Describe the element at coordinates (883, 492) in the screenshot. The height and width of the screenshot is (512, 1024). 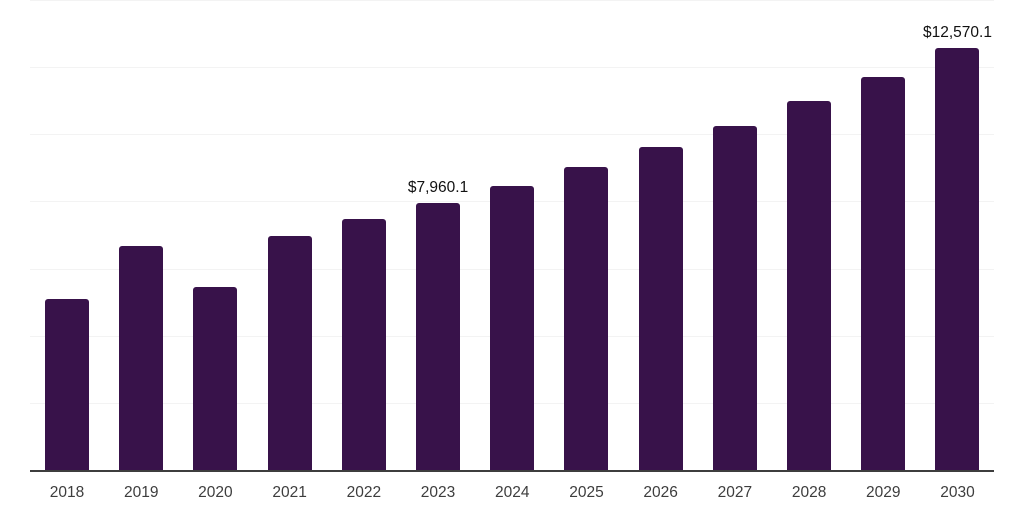
I see `x-tick-label-2029: 2029` at that location.